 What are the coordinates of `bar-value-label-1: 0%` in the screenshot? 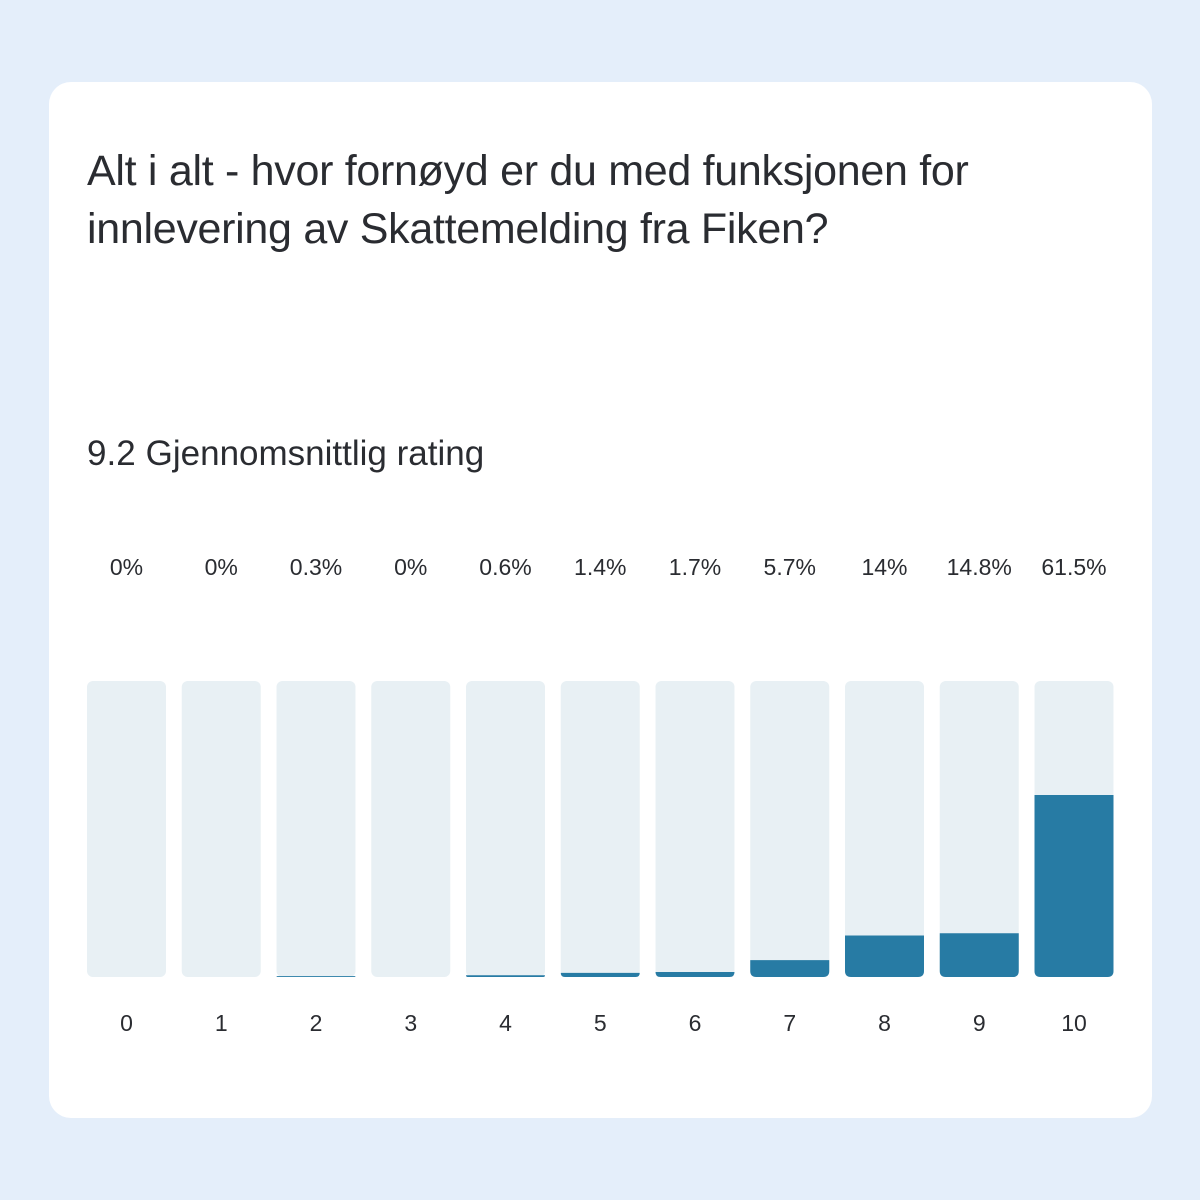 It's located at (221, 567).